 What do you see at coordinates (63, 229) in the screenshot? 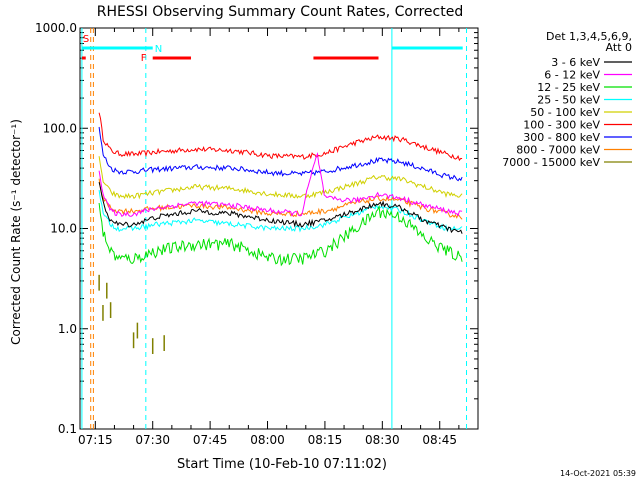
I see `y-tick-label: 10.0` at bounding box center [63, 229].